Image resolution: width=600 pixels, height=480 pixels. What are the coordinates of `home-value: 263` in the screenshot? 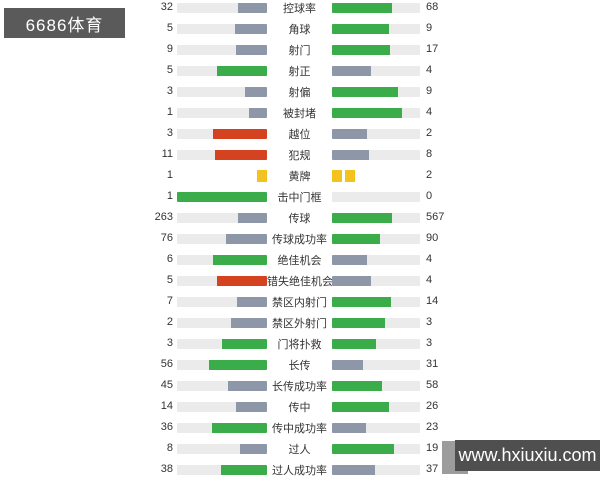 It's located at (163, 217).